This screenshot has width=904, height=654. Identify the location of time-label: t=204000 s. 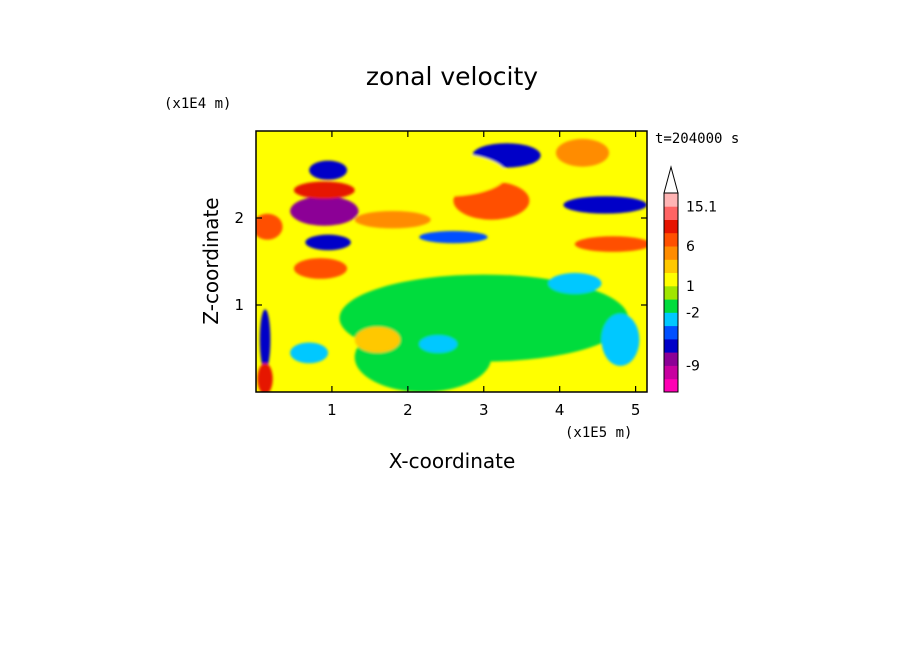
(697, 139).